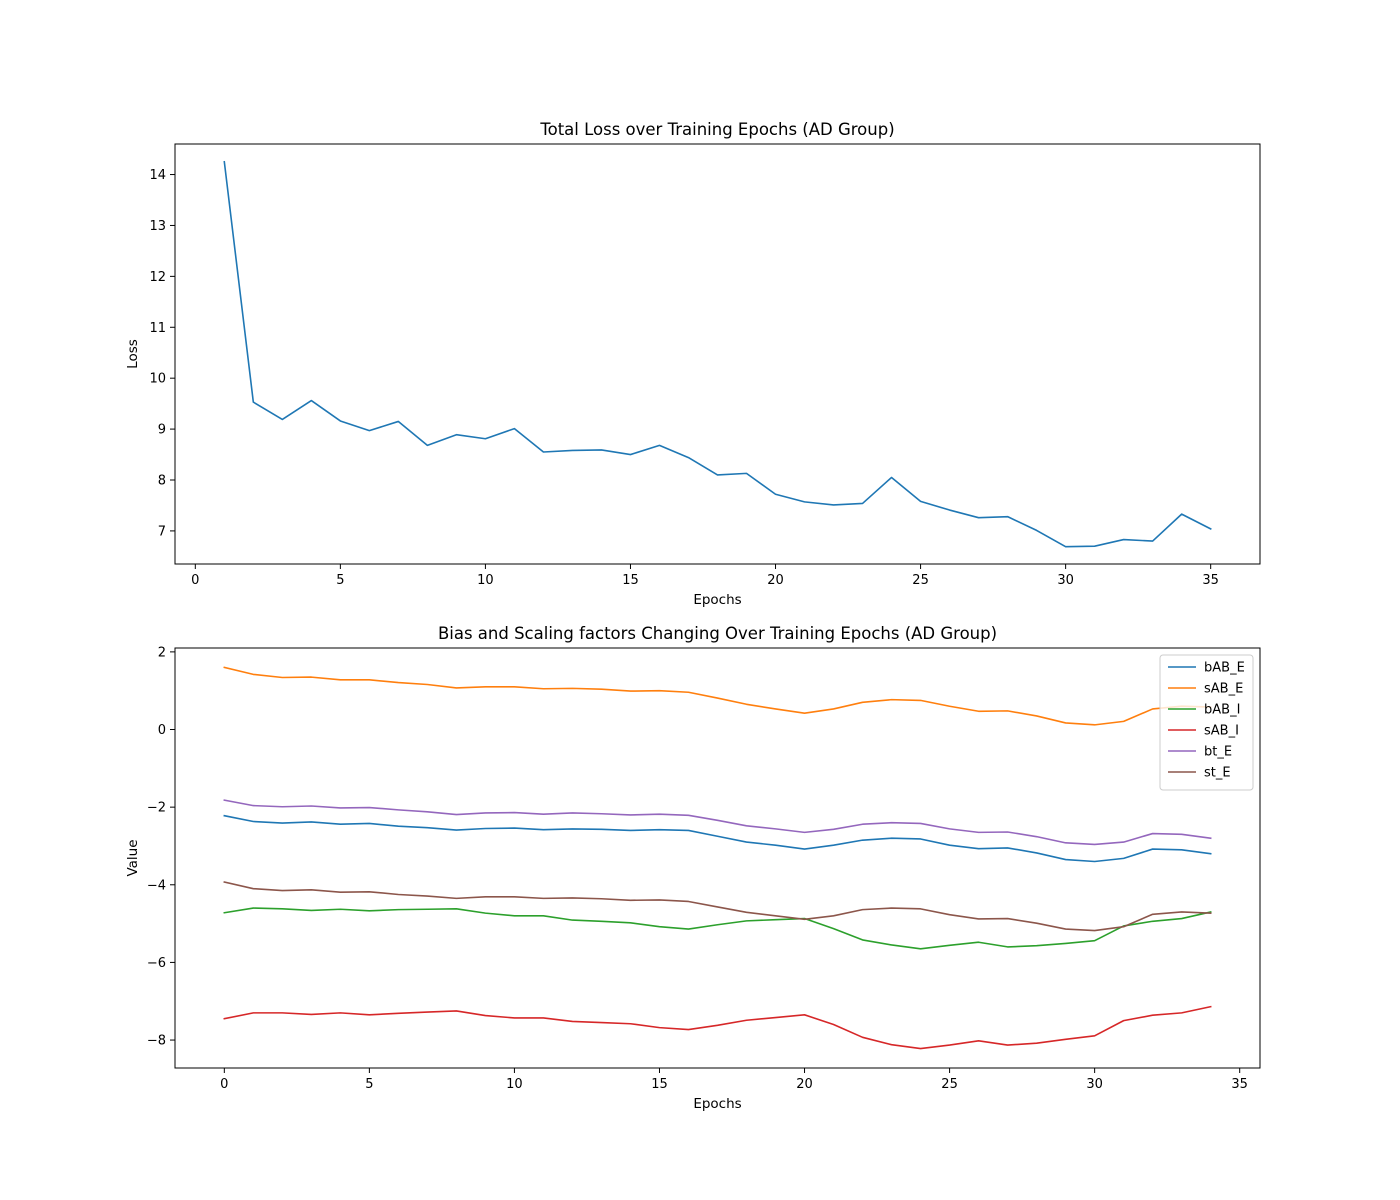 The height and width of the screenshot is (1200, 1400). Describe the element at coordinates (717, 600) in the screenshot. I see `loss-x-axis-label: Epochs` at that location.